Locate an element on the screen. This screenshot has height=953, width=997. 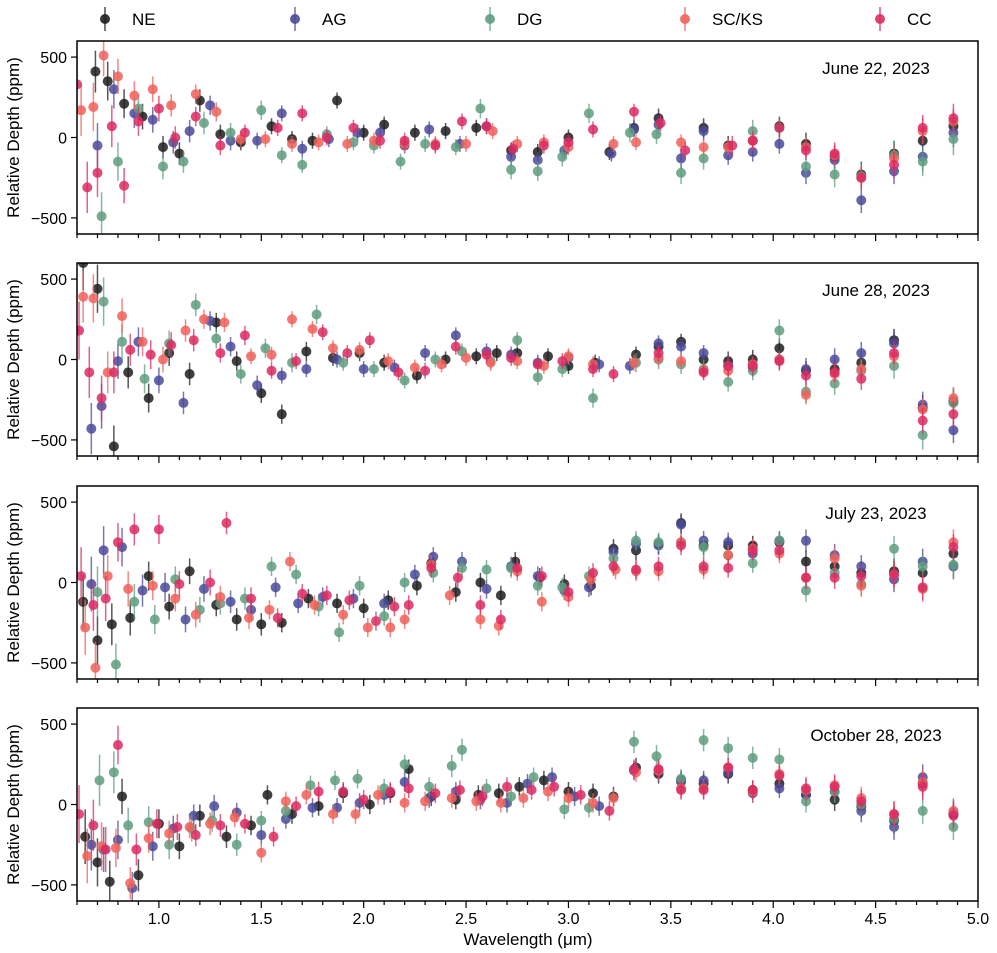
y-tick-label: −500 is located at coordinates (49, 664).